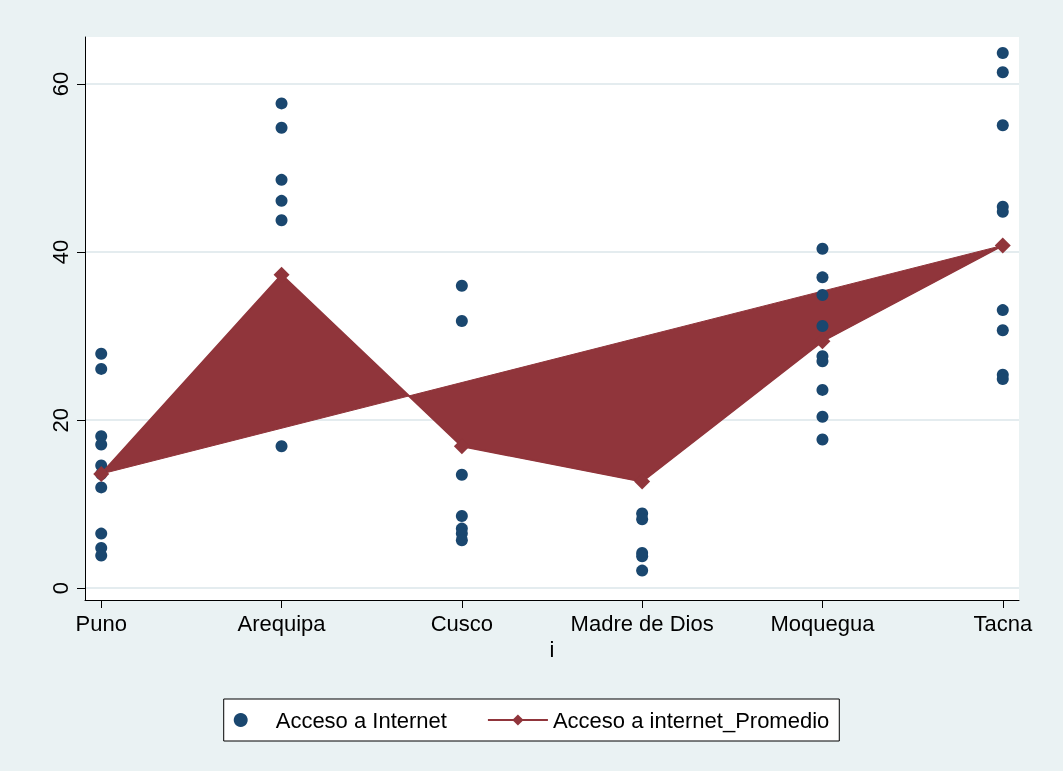 Image resolution: width=1063 pixels, height=771 pixels. Describe the element at coordinates (101, 623) in the screenshot. I see `x-tick-label: Puno` at that location.